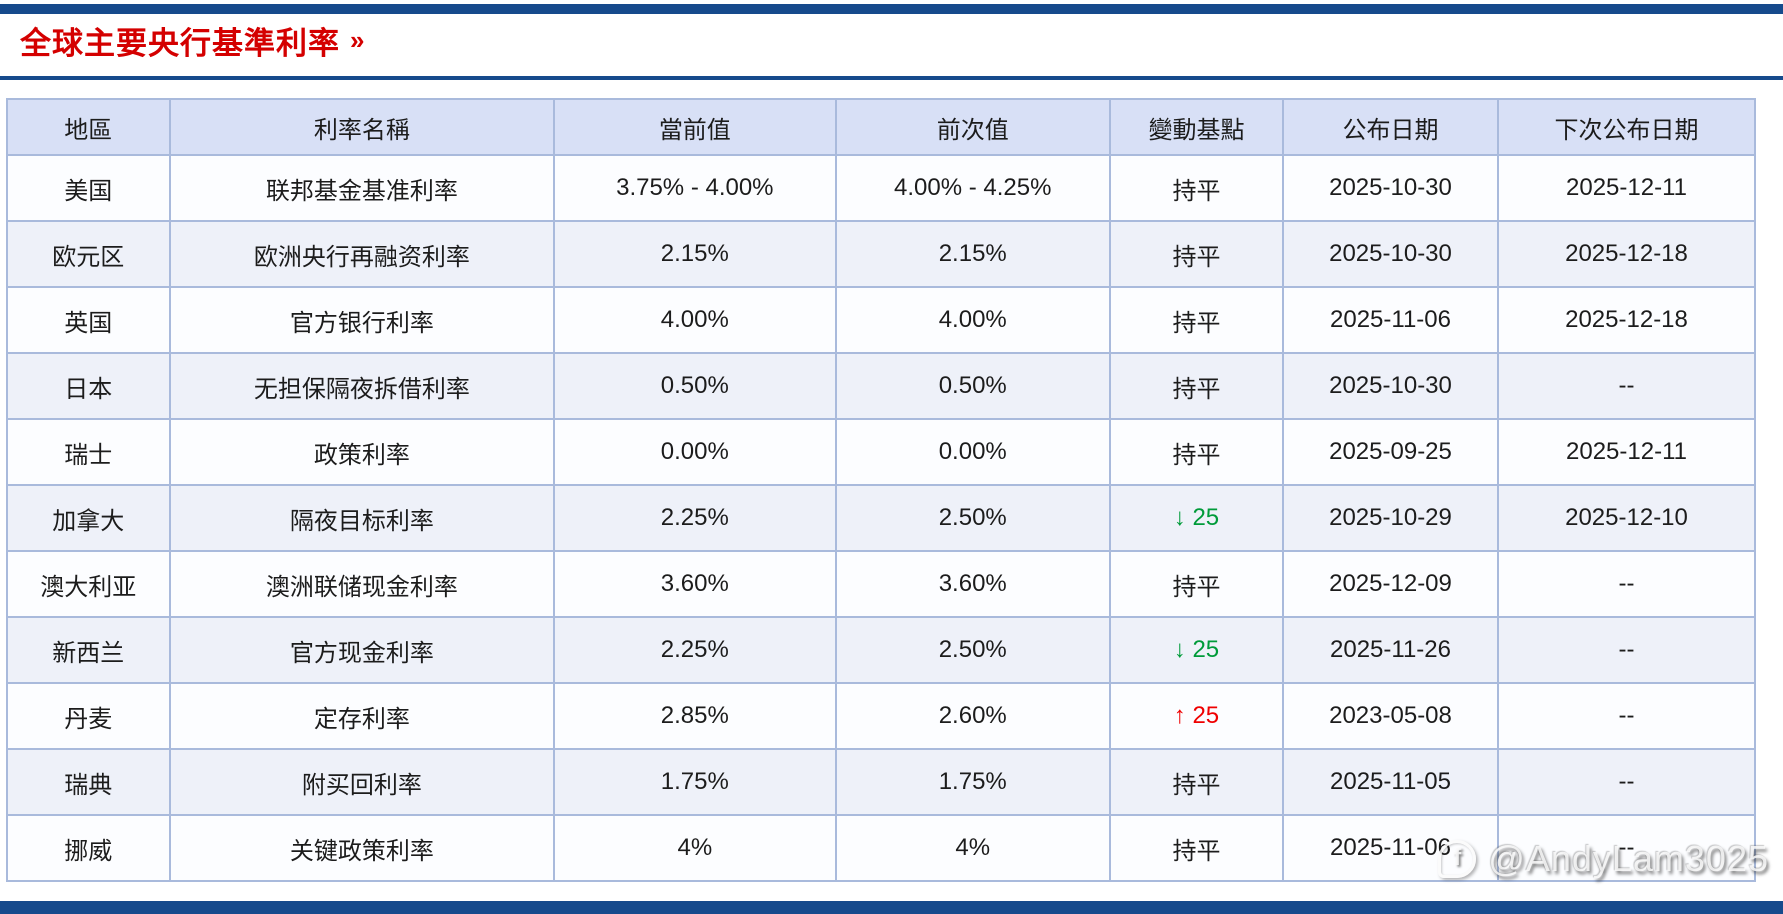 The image size is (1783, 914). I want to click on cell-current-value: 2.85%, so click(695, 716).